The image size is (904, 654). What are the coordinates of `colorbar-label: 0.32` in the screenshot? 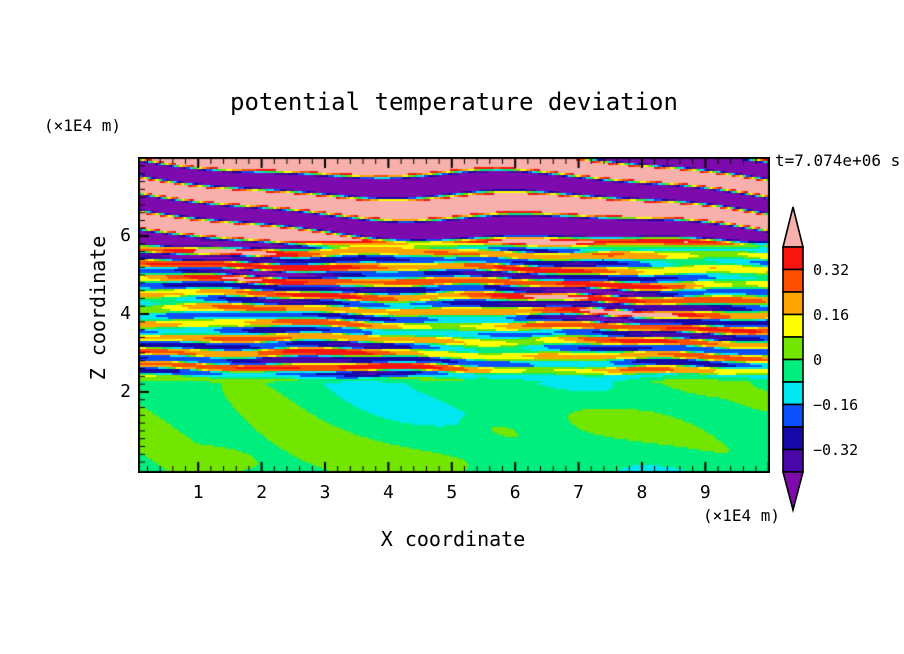 It's located at (831, 269).